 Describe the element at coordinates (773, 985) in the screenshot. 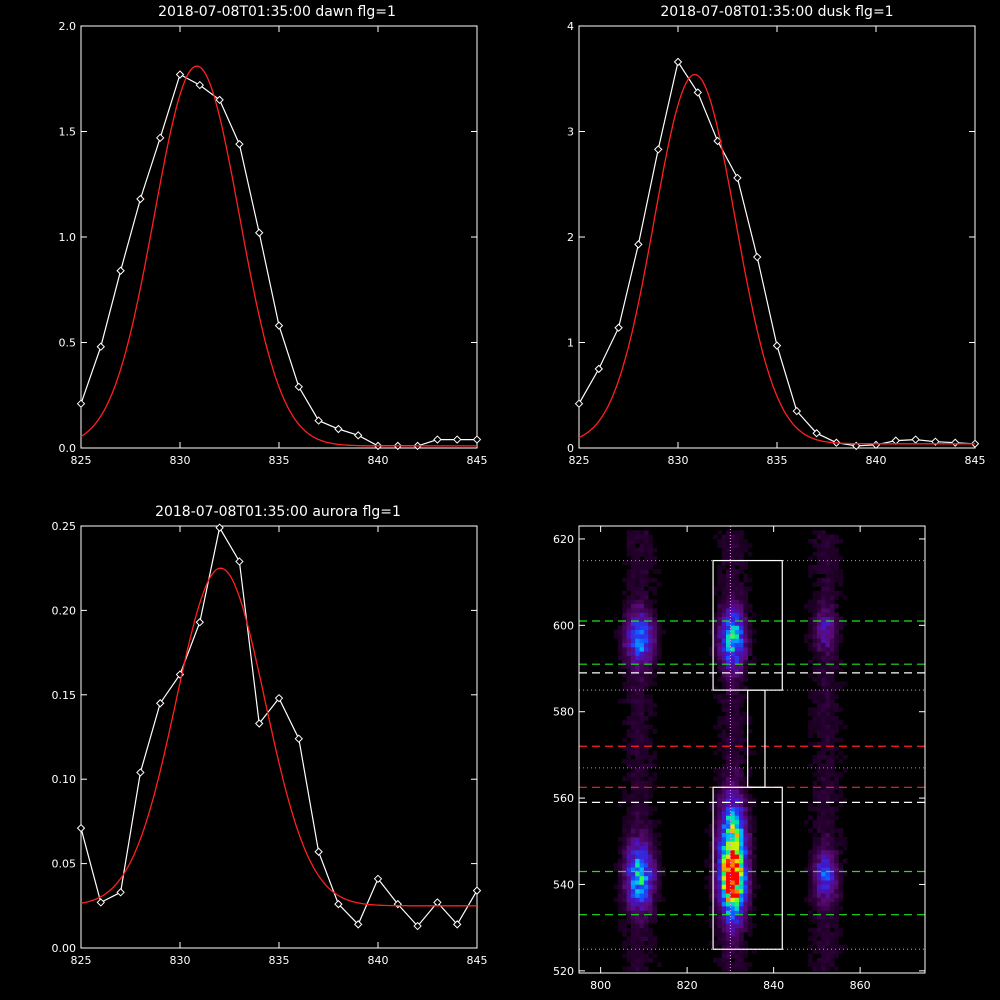

I see `image-xtick-label: 840` at that location.